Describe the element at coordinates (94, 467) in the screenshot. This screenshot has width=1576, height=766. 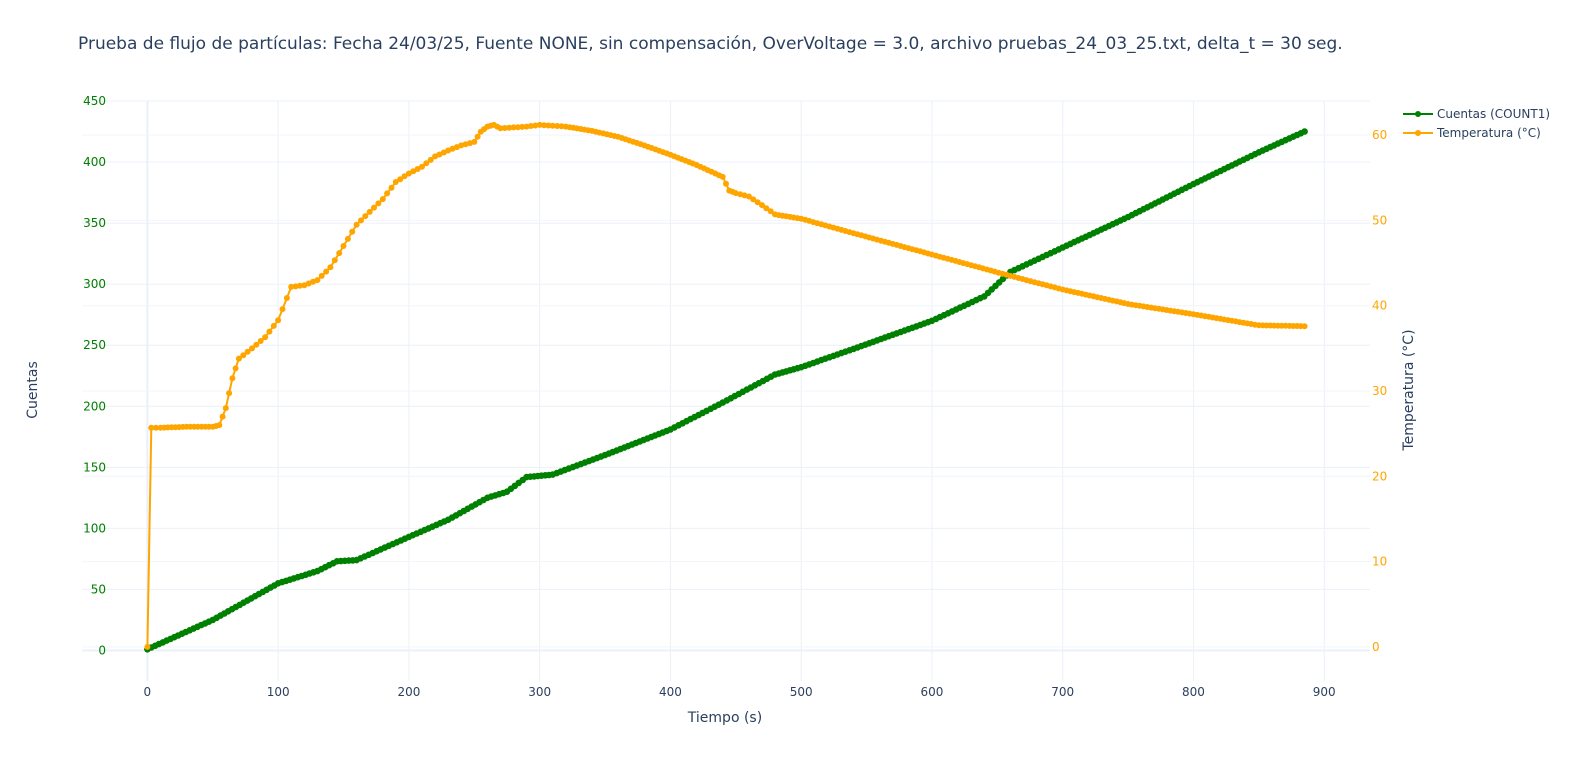
I see `y-tick-label: 150` at that location.